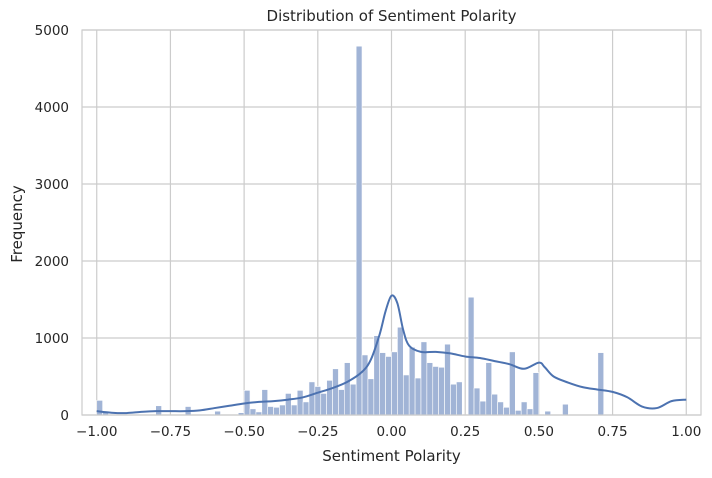 This screenshot has width=712, height=478. Describe the element at coordinates (96, 432) in the screenshot. I see `x-tick-label: −1.00` at that location.